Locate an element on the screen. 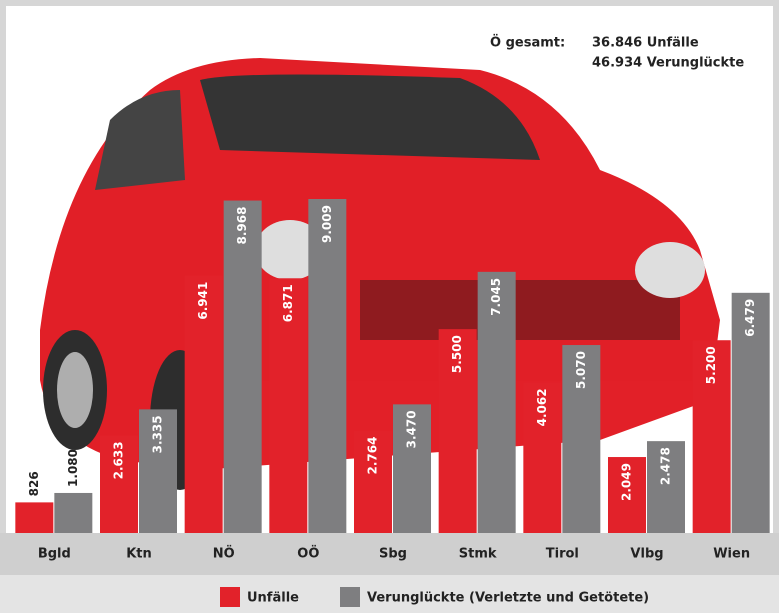 The height and width of the screenshot is (613, 779). value-label: 2.764 is located at coordinates (373, 456).